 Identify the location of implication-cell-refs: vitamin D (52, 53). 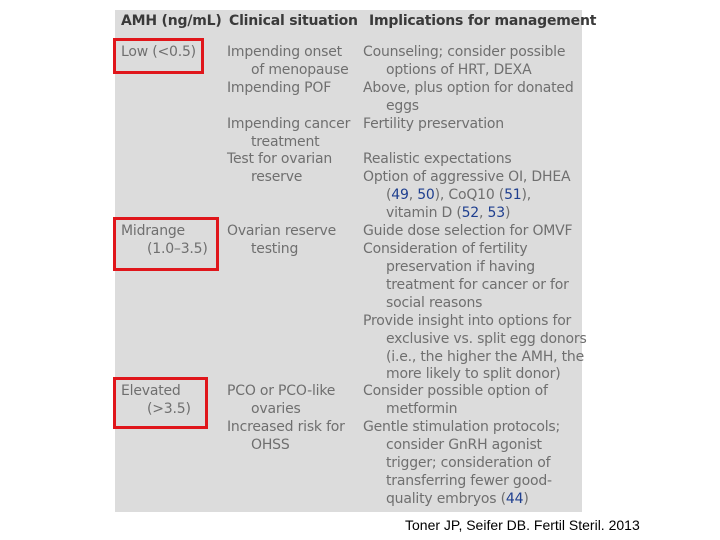
(448, 213).